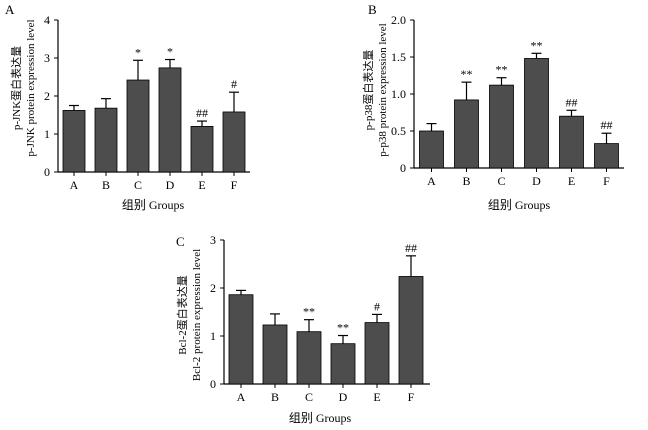 The height and width of the screenshot is (430, 648). What do you see at coordinates (180, 241) in the screenshot?
I see `panel-label: C` at bounding box center [180, 241].